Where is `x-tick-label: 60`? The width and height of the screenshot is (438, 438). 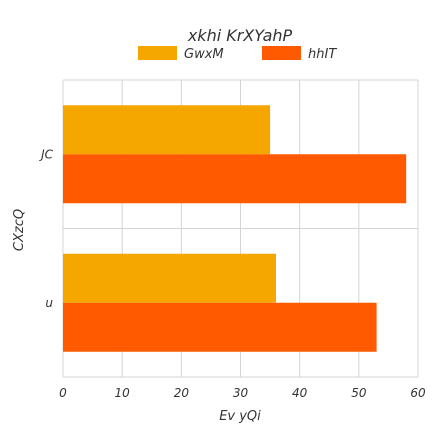 x-tick-label: 60 is located at coordinates (418, 393).